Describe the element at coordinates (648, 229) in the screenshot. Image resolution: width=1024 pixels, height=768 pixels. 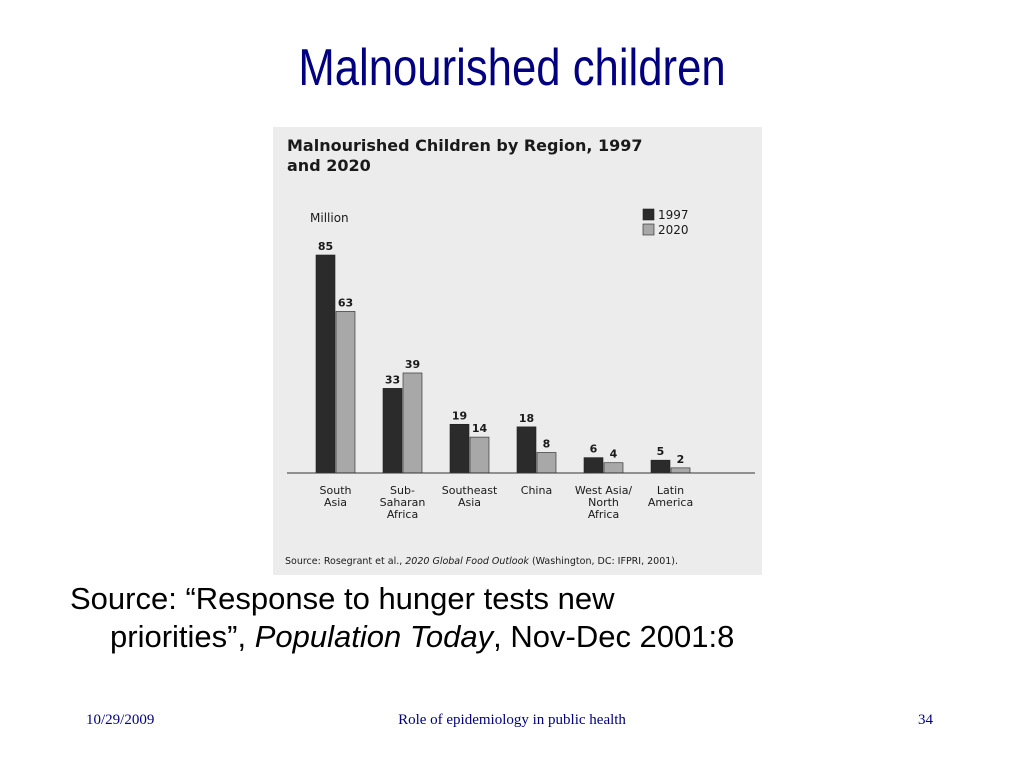
I see `legend-swatch-2020` at that location.